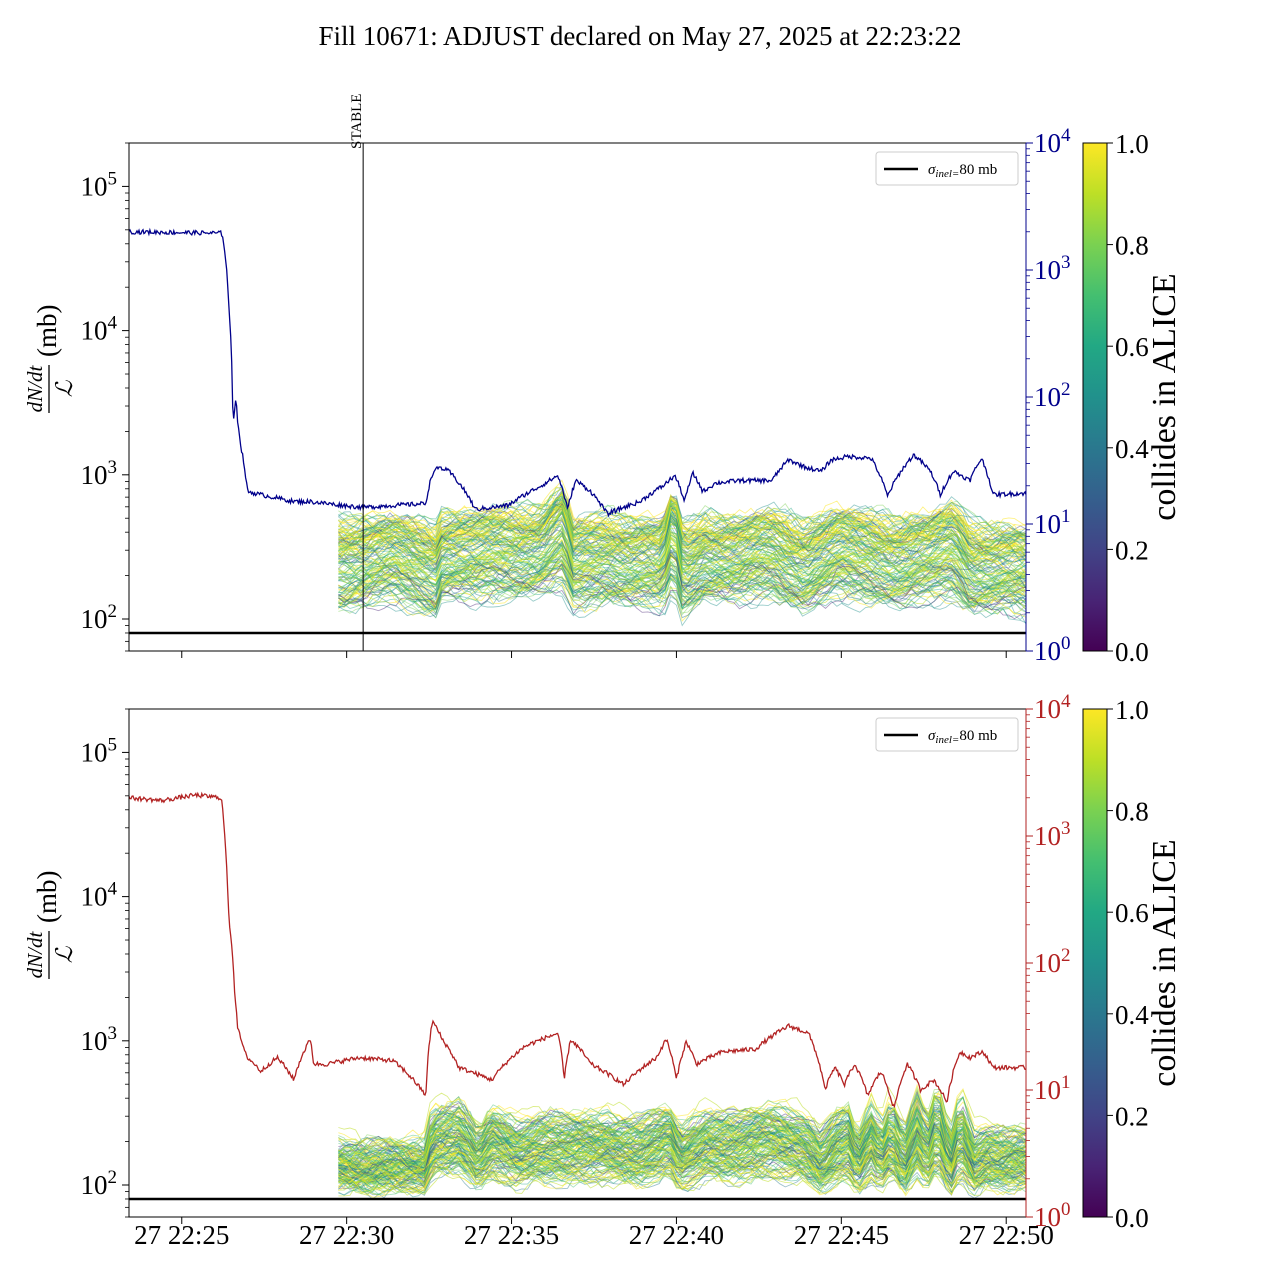  Describe the element at coordinates (181, 1235) in the screenshot. I see `x-tick-label: 27 22:25` at that location.